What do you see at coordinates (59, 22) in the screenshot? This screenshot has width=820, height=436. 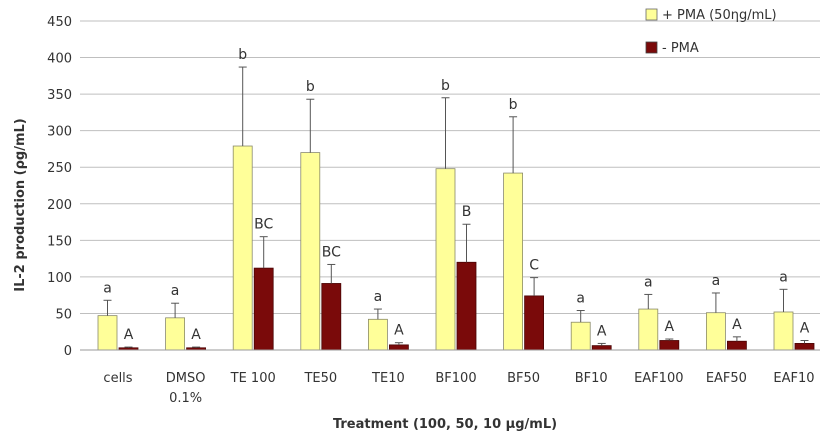 I see `y-tick-label: 450` at bounding box center [59, 22].